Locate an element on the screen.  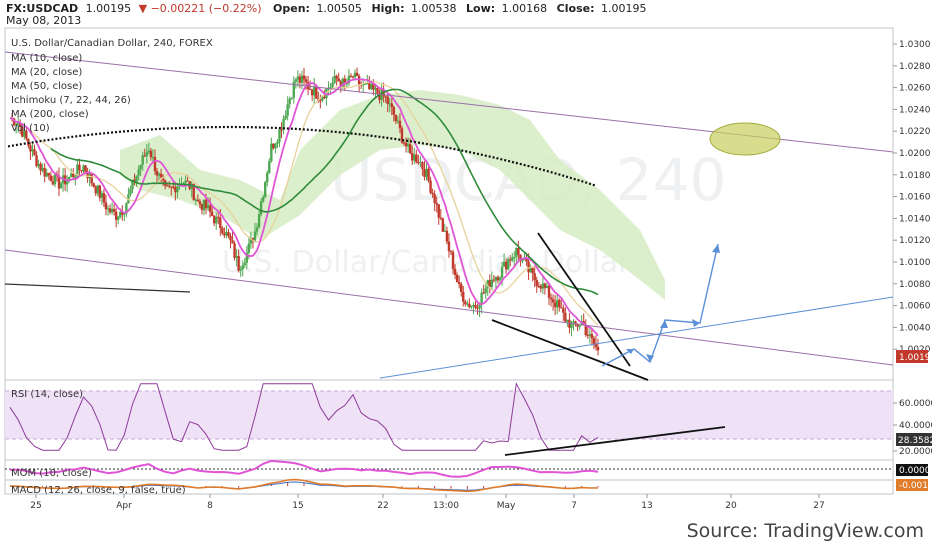
price-axis-label: 1.0300 is located at coordinates (915, 45).